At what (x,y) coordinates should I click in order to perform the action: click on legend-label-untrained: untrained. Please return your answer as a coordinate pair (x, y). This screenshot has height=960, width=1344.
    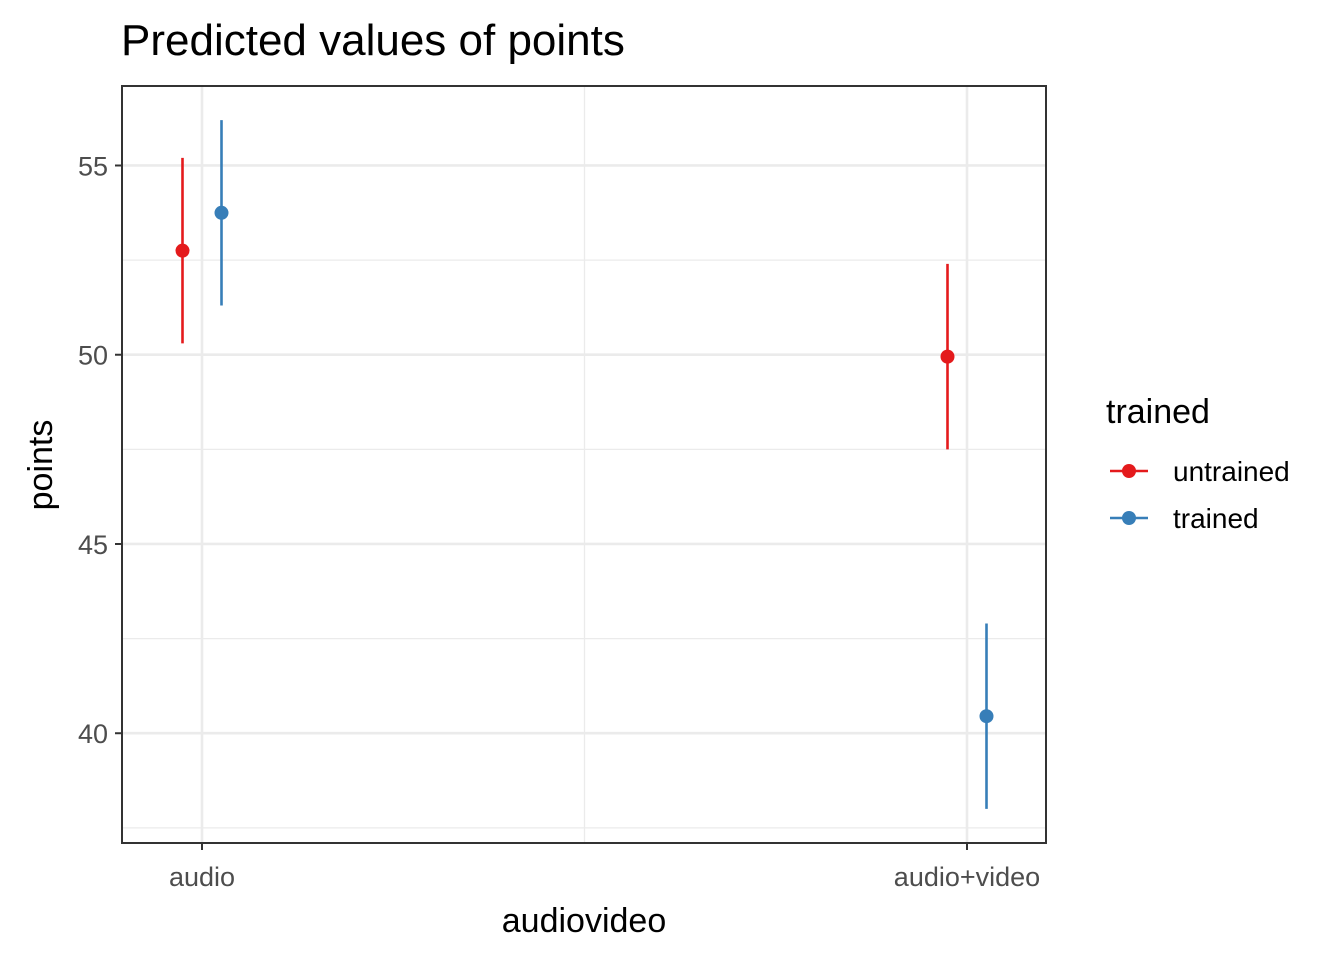
    Looking at the image, I should click on (1231, 471).